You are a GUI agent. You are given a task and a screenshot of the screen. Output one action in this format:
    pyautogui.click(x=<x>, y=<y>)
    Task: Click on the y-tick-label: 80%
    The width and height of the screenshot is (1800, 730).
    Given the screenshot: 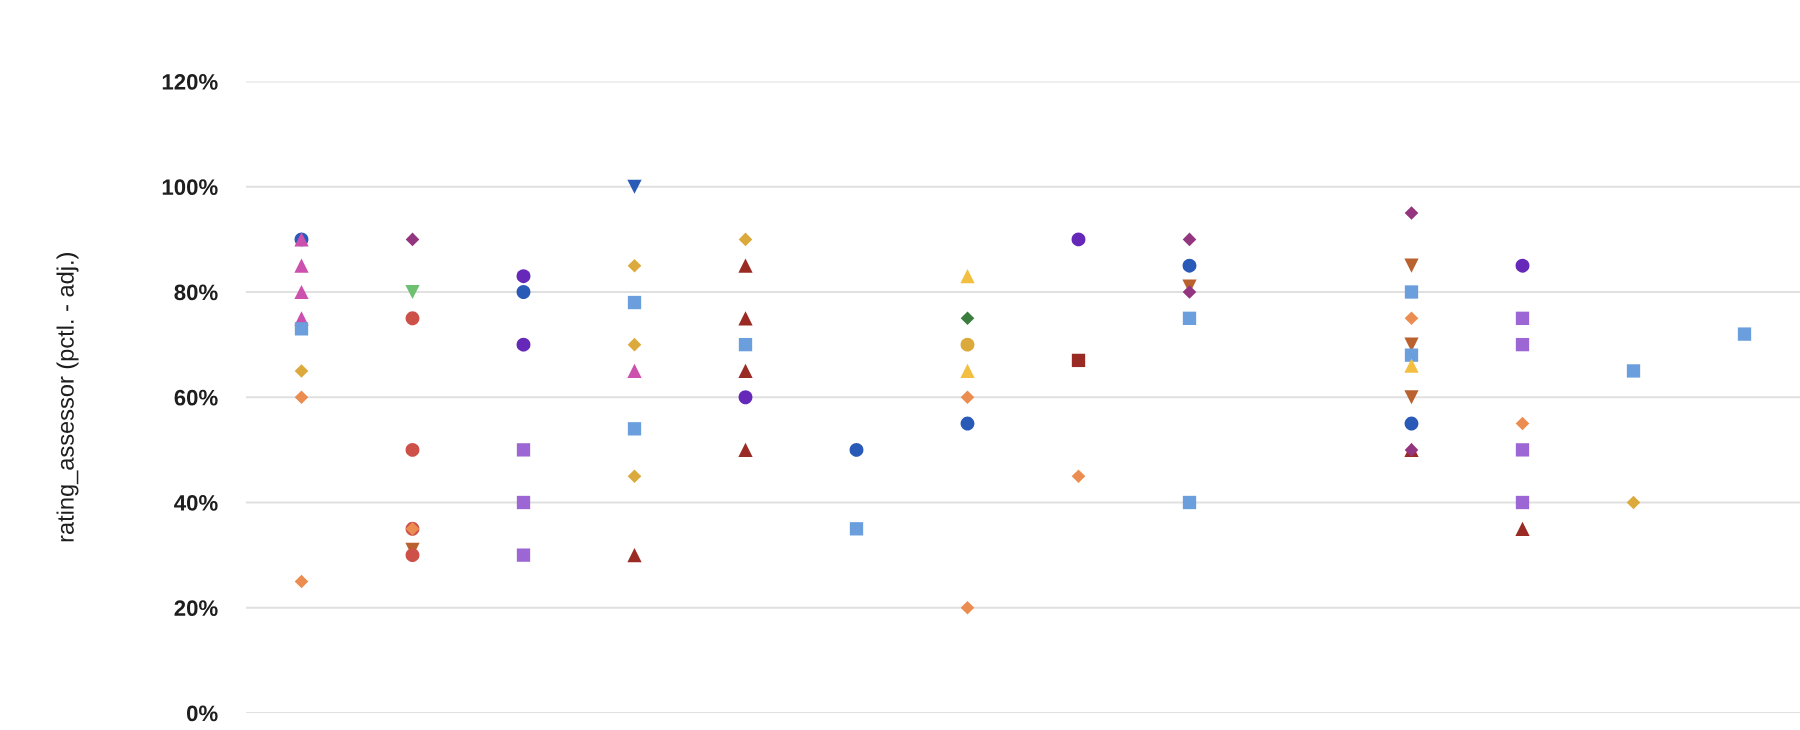 What is the action you would take?
    pyautogui.click(x=196, y=292)
    